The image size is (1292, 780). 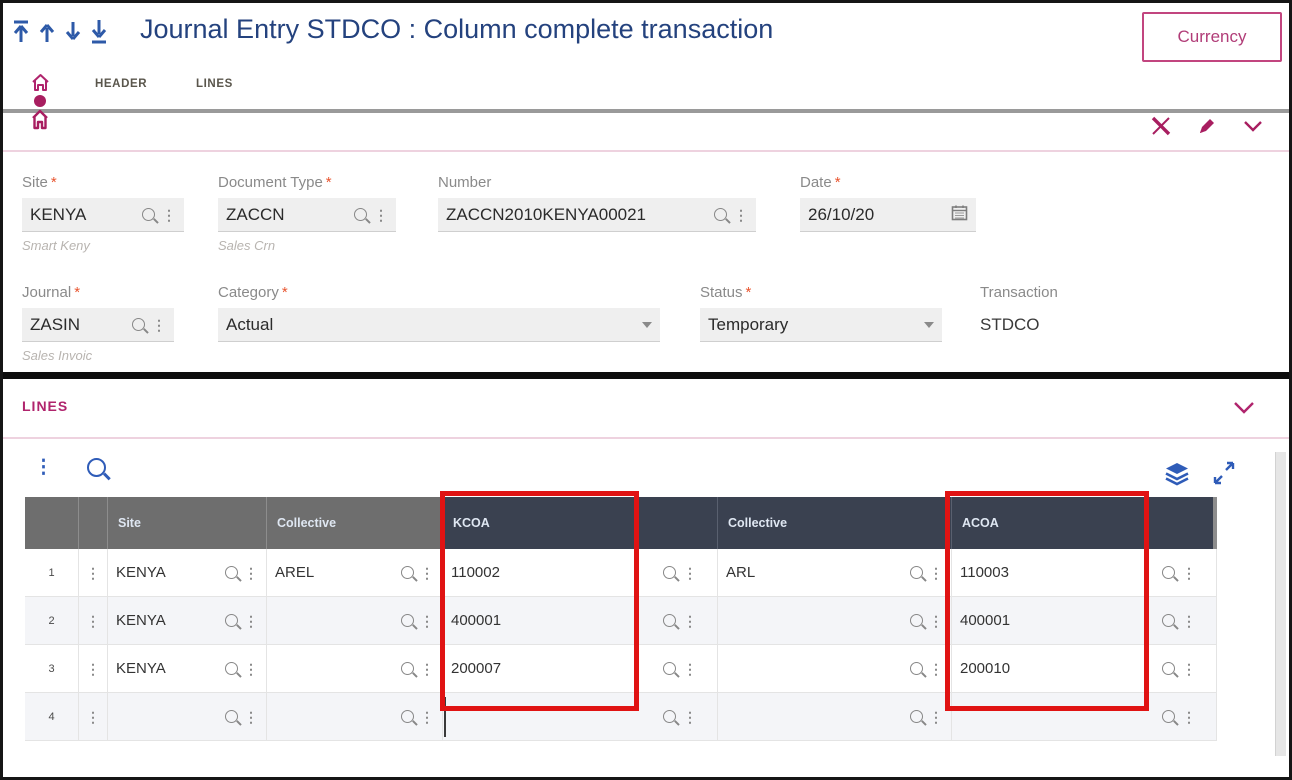 What do you see at coordinates (307, 215) in the screenshot?
I see `document-type-field: ZACCN ⋮` at bounding box center [307, 215].